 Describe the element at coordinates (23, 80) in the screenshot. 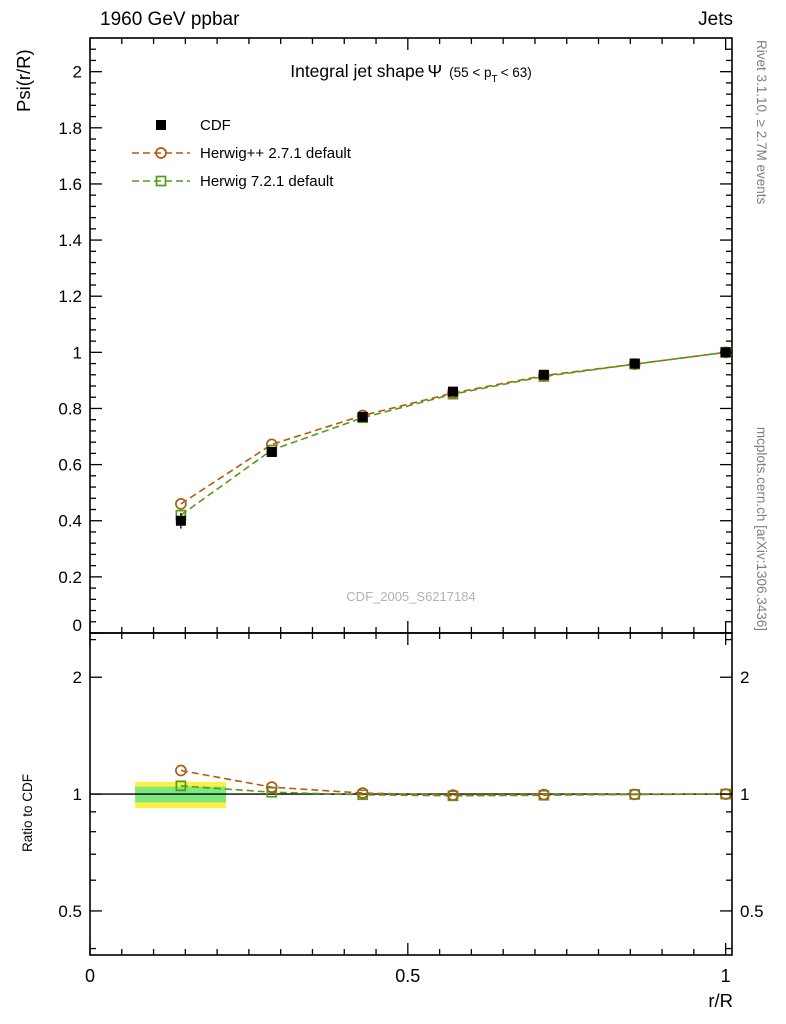

I see `main-y-axis-title: Psi(r/R)` at that location.